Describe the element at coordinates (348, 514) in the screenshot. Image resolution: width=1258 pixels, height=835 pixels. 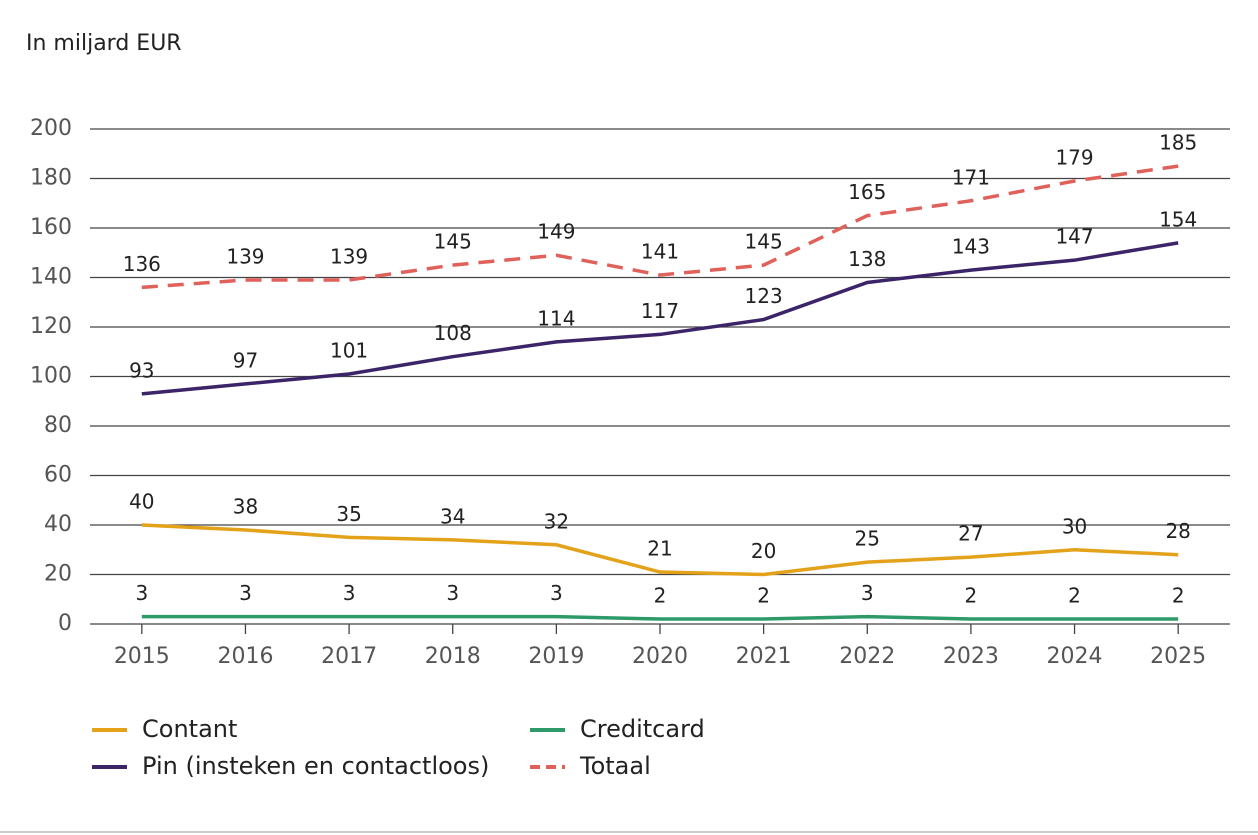
I see `data-label: 35` at that location.